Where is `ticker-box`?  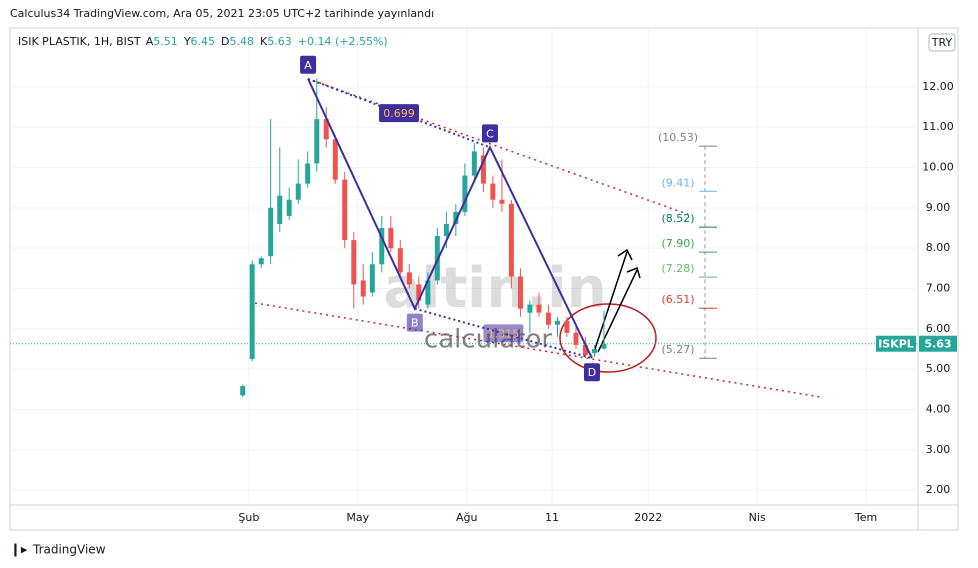
ticker-box is located at coordinates (896, 343).